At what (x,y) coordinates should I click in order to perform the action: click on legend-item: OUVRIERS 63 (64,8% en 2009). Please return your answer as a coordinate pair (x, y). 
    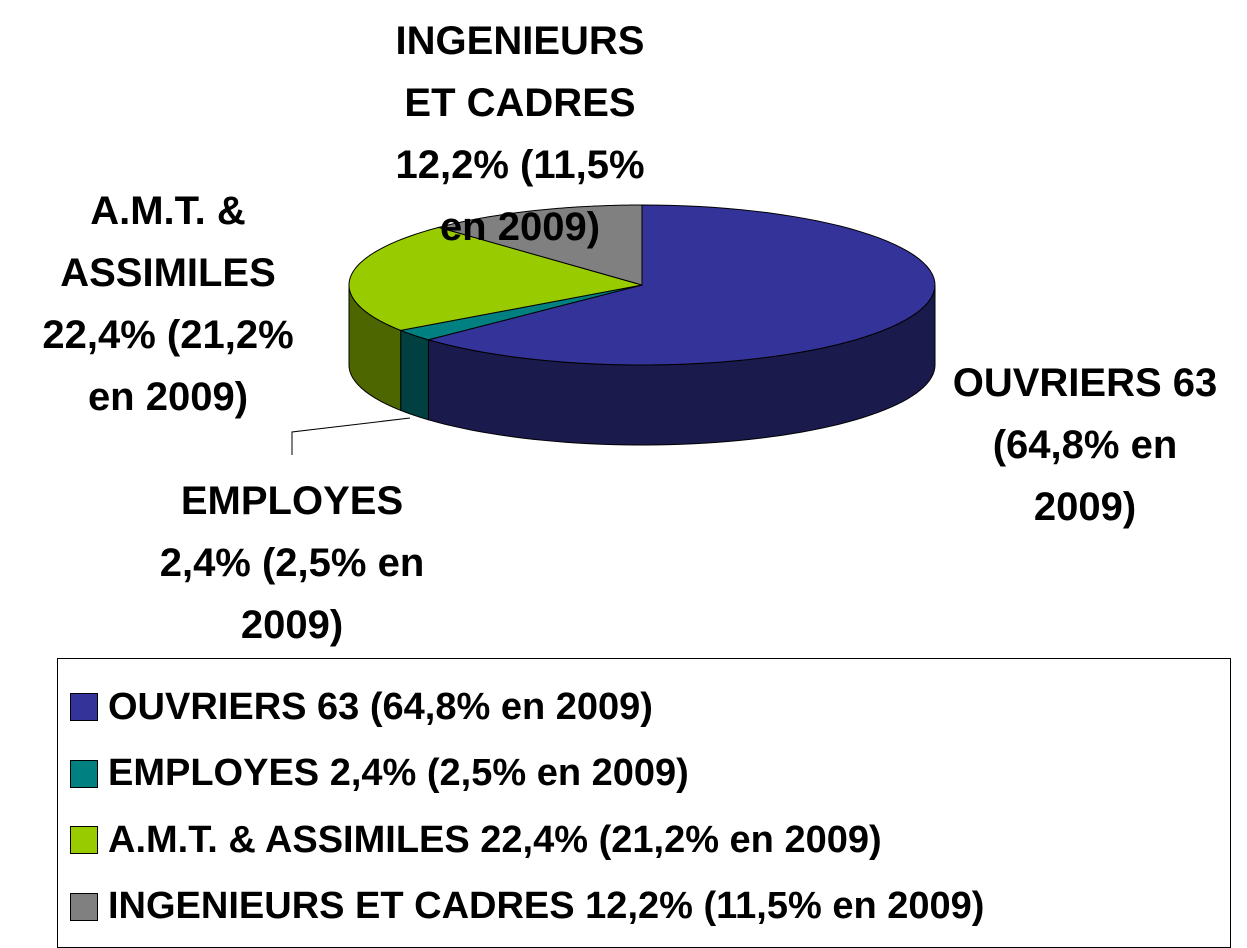
    Looking at the image, I should click on (361, 706).